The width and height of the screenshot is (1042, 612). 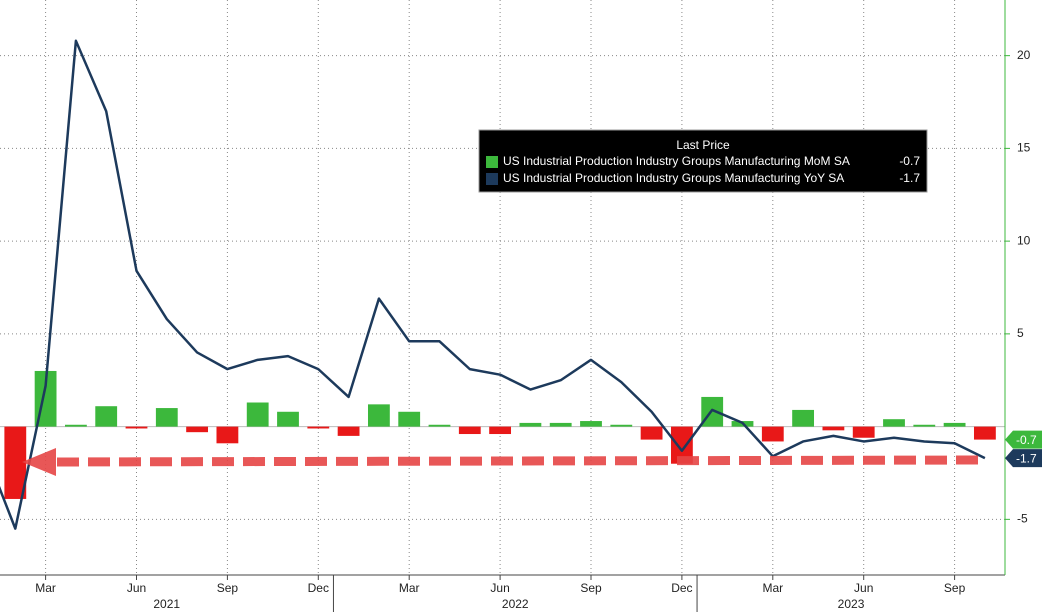 What do you see at coordinates (166, 604) in the screenshot?
I see `year-label: 2021` at bounding box center [166, 604].